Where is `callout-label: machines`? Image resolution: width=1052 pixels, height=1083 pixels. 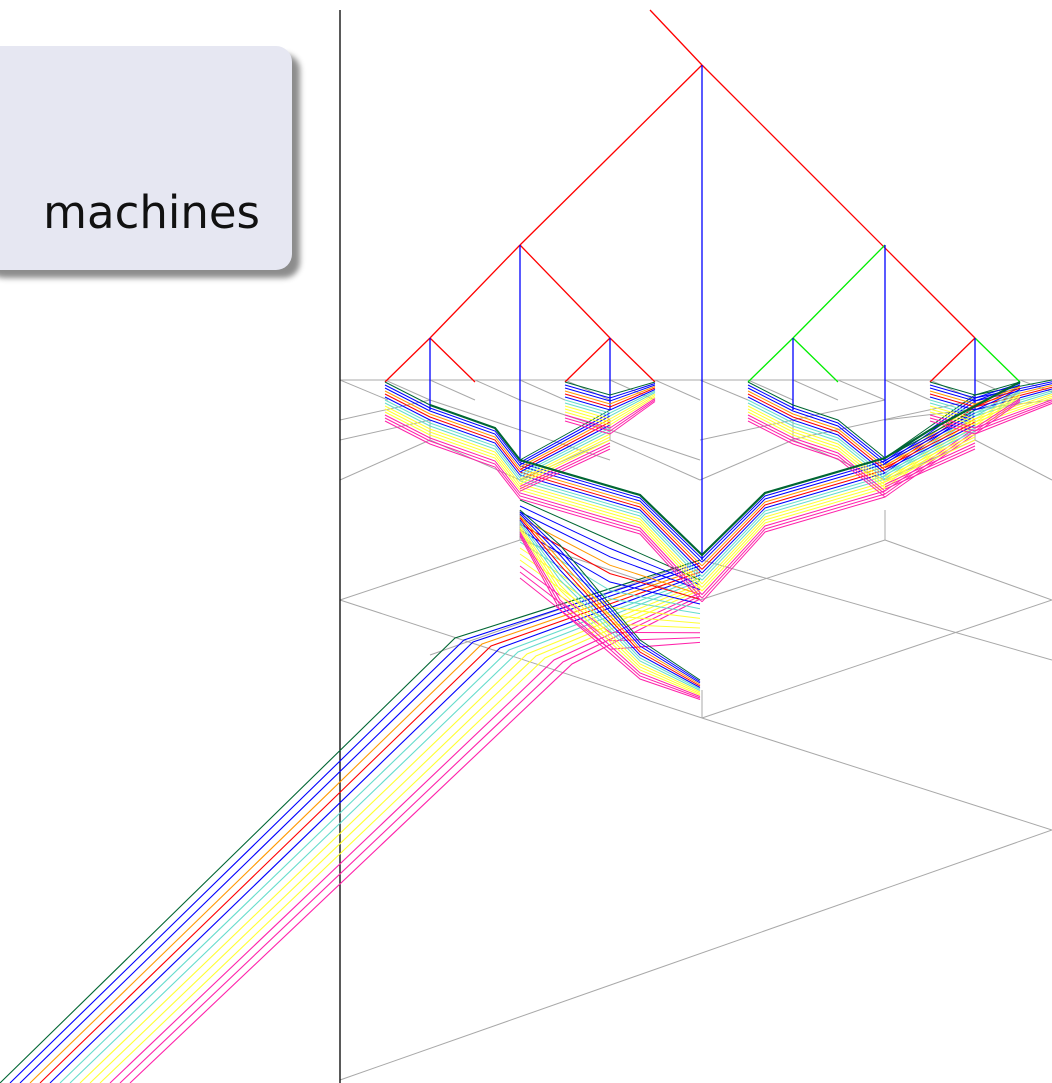 callout-label: machines is located at coordinates (151, 212).